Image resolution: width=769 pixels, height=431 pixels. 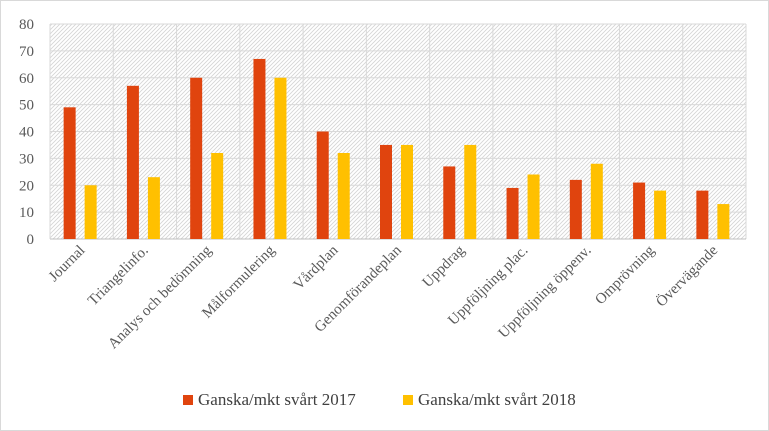 I want to click on y-tick-label: 40, so click(x=26, y=133).